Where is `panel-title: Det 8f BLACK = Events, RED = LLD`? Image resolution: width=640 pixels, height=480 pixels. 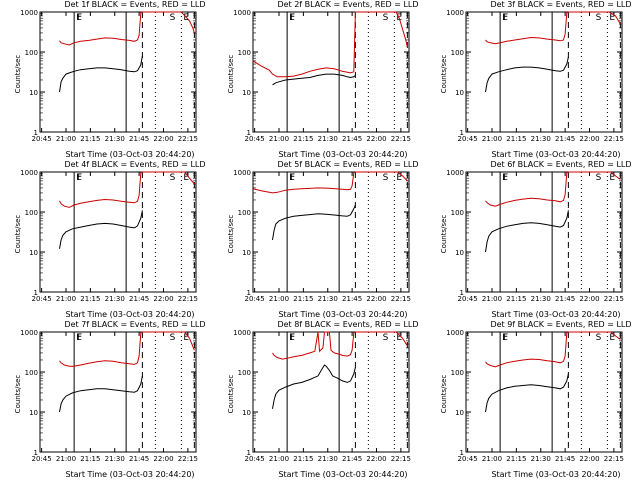 panel-title: Det 8f BLACK = Events, RED = LLD is located at coordinates (348, 324).